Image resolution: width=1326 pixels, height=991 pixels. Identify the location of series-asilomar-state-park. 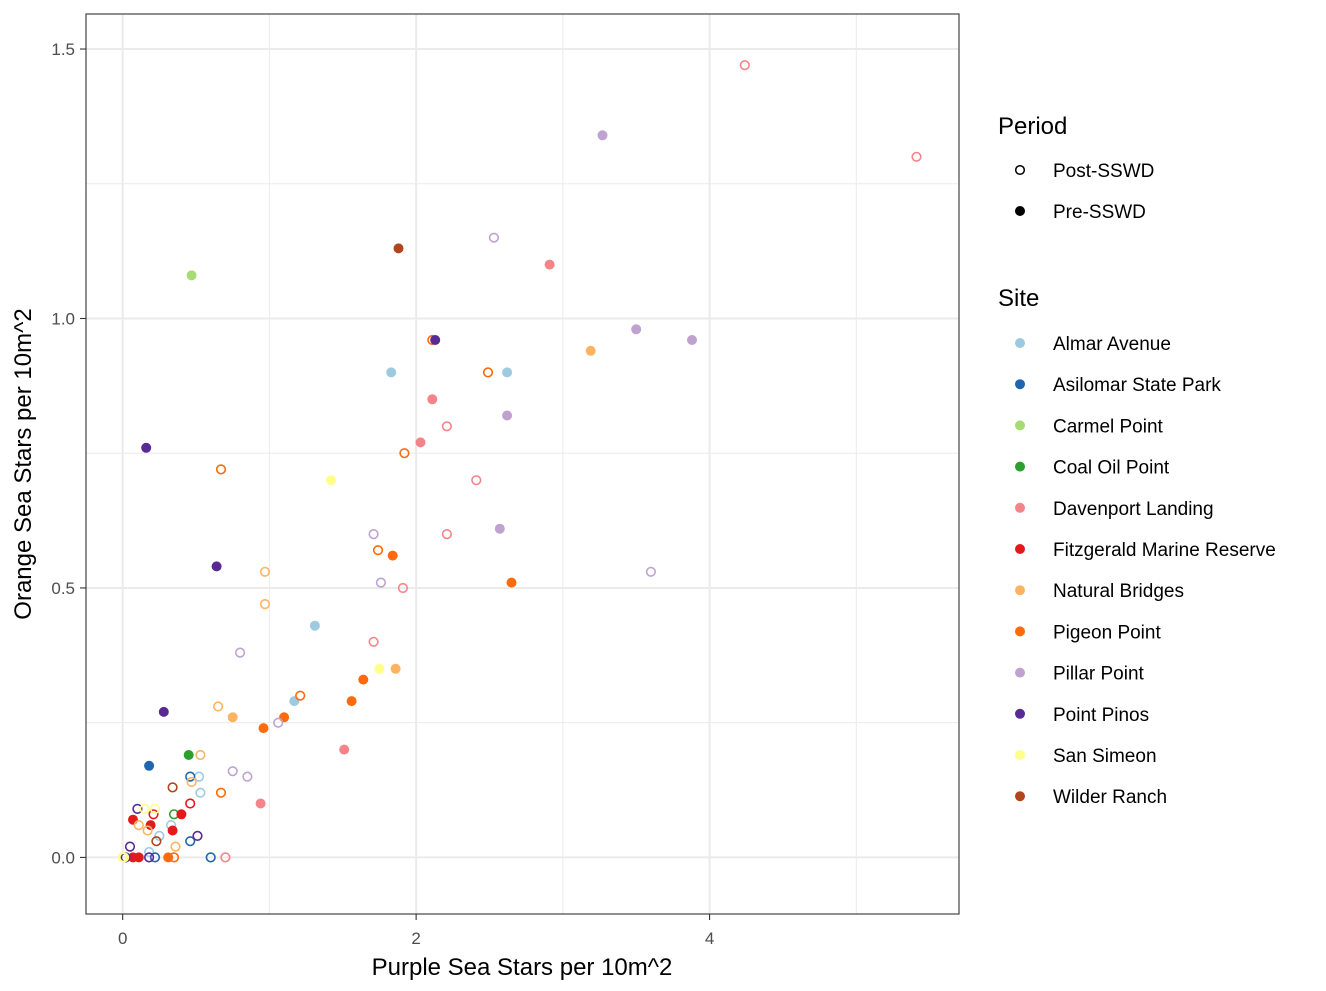
(180, 811).